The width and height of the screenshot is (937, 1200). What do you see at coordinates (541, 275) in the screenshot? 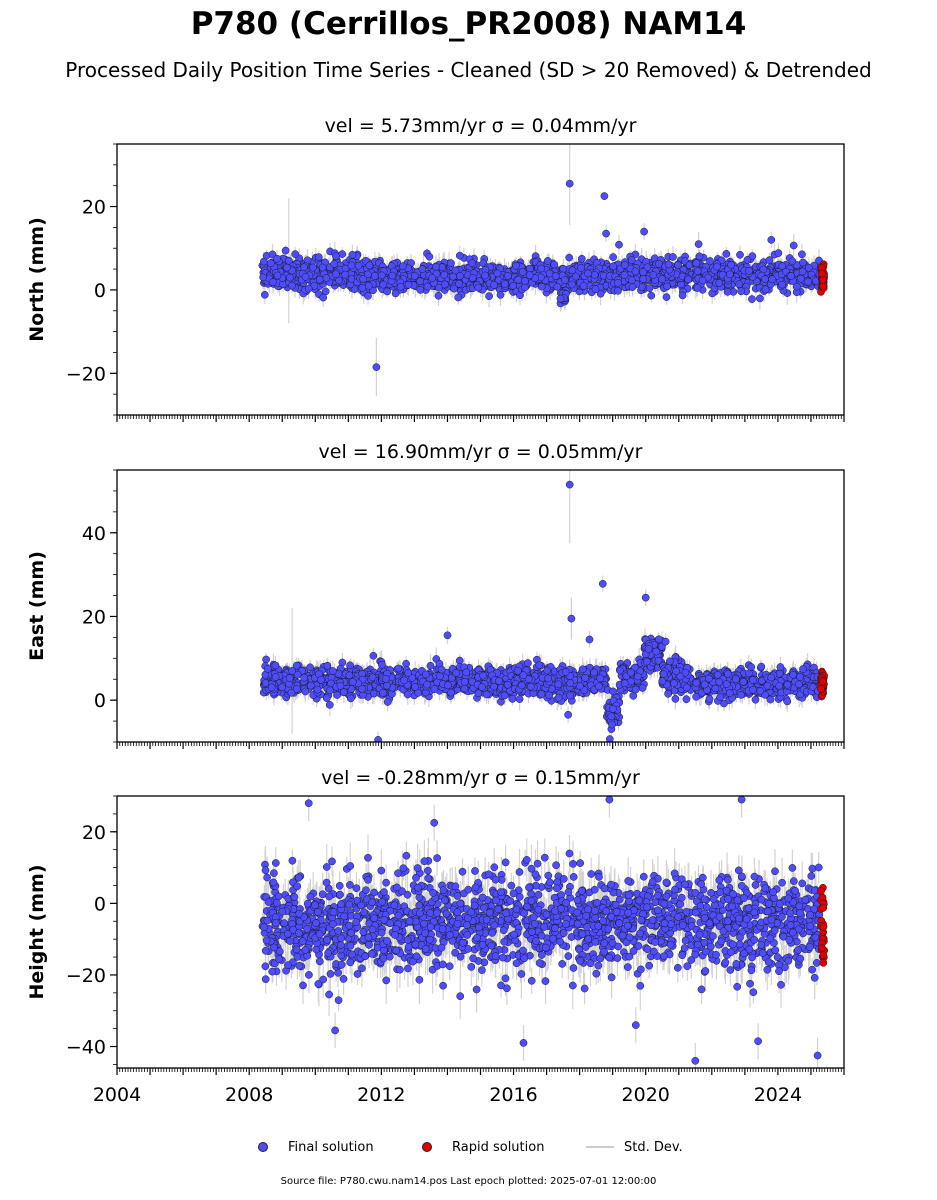
I see `final-points-north` at bounding box center [541, 275].